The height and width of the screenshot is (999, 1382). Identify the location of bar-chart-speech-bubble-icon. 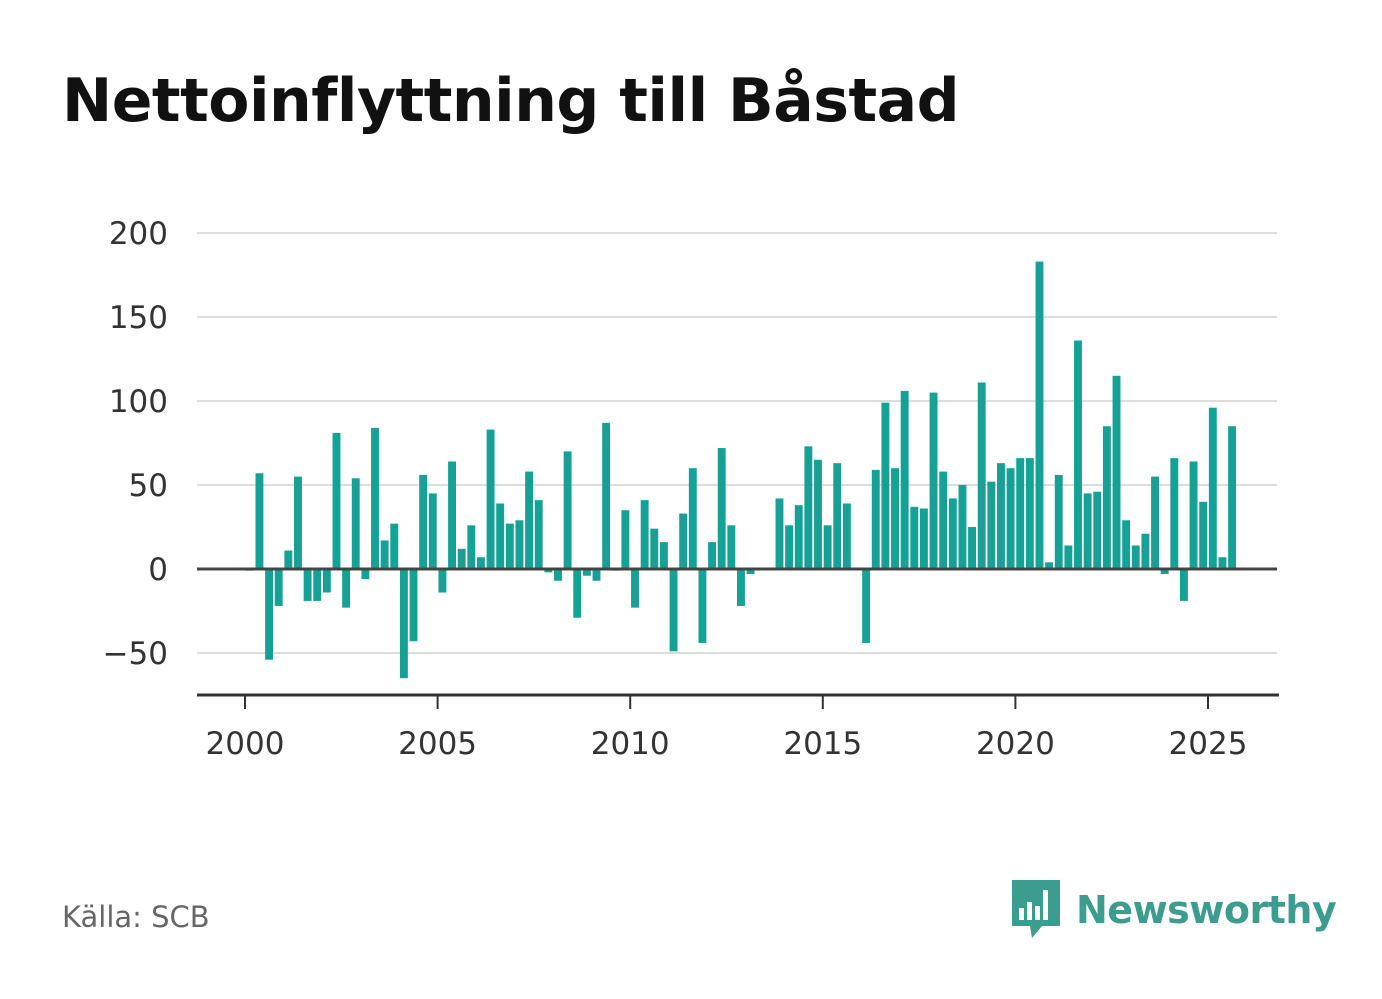
(1036, 909).